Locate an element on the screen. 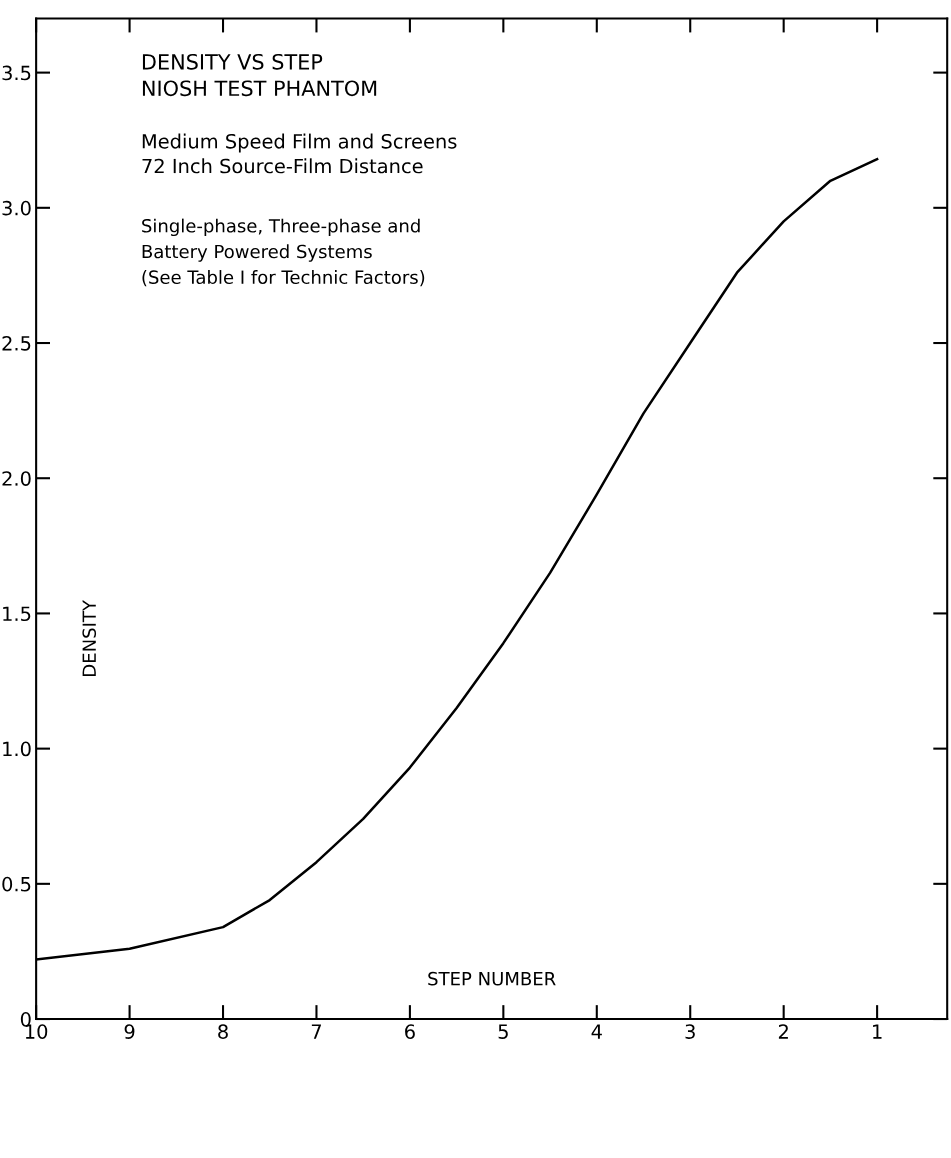  y-tick-label: 2.0 is located at coordinates (16, 478).